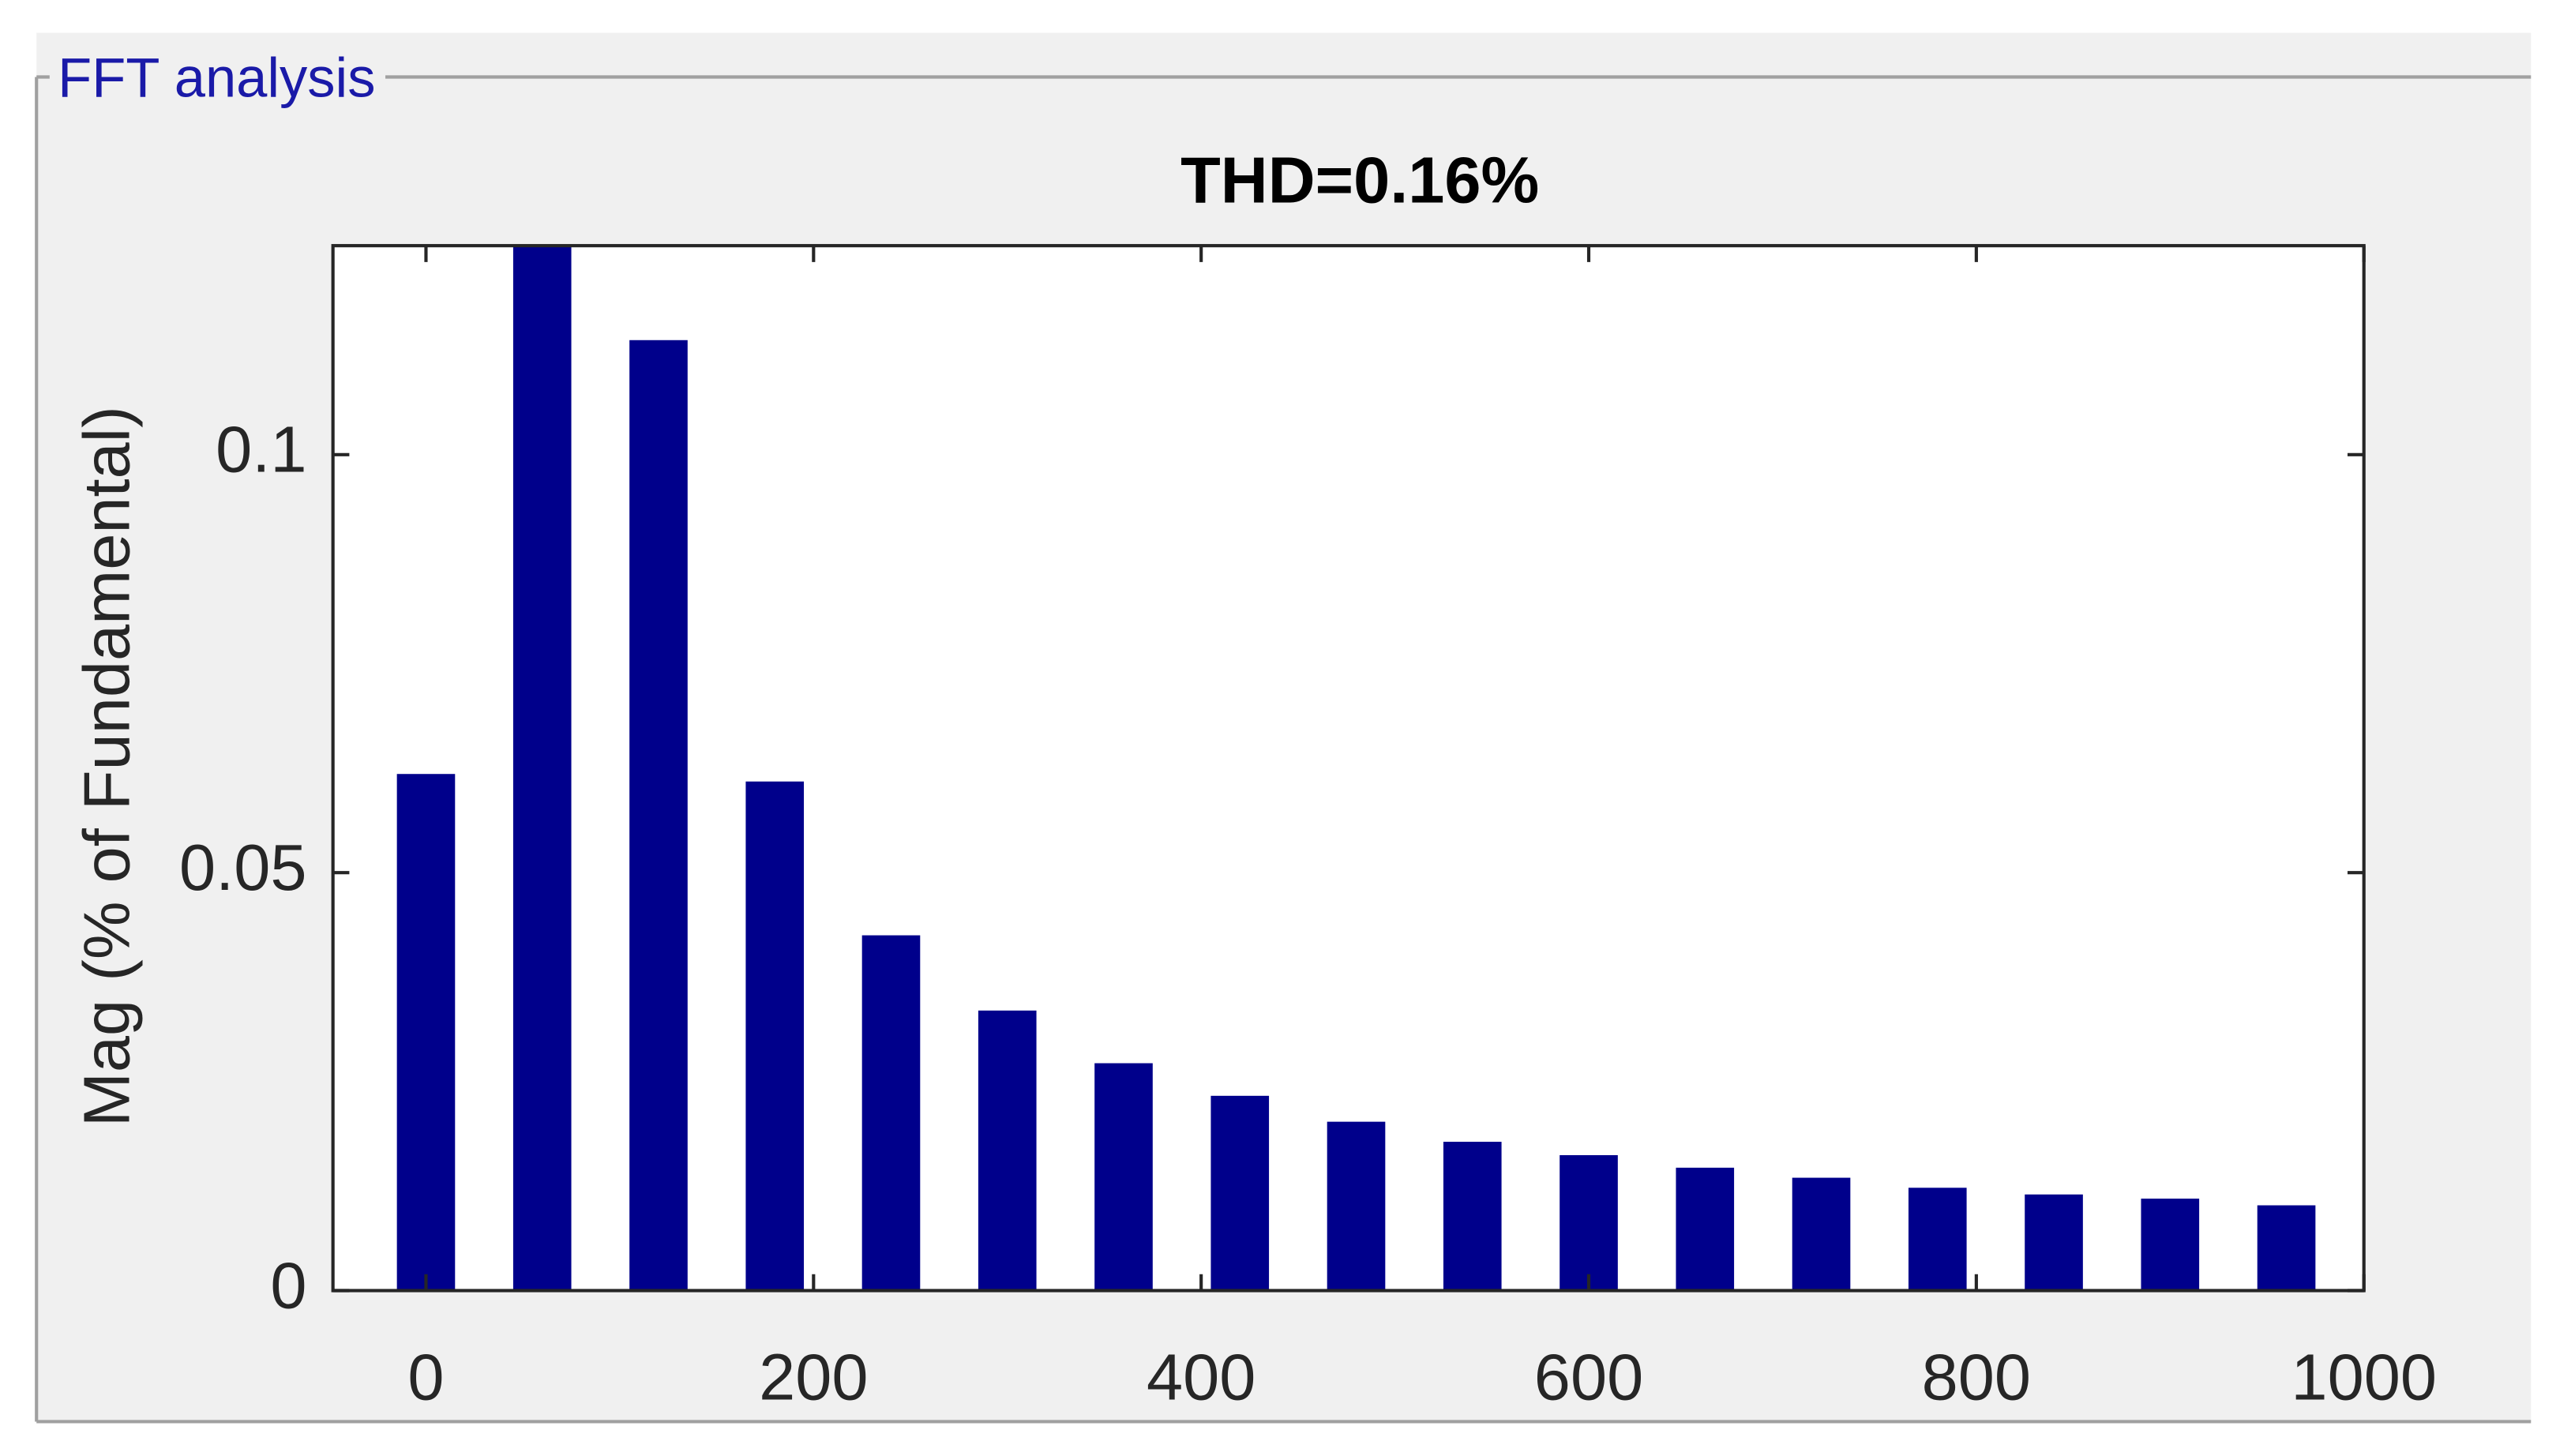 The width and height of the screenshot is (2556, 1456). I want to click on x-tick-label: 1000, so click(2364, 1377).